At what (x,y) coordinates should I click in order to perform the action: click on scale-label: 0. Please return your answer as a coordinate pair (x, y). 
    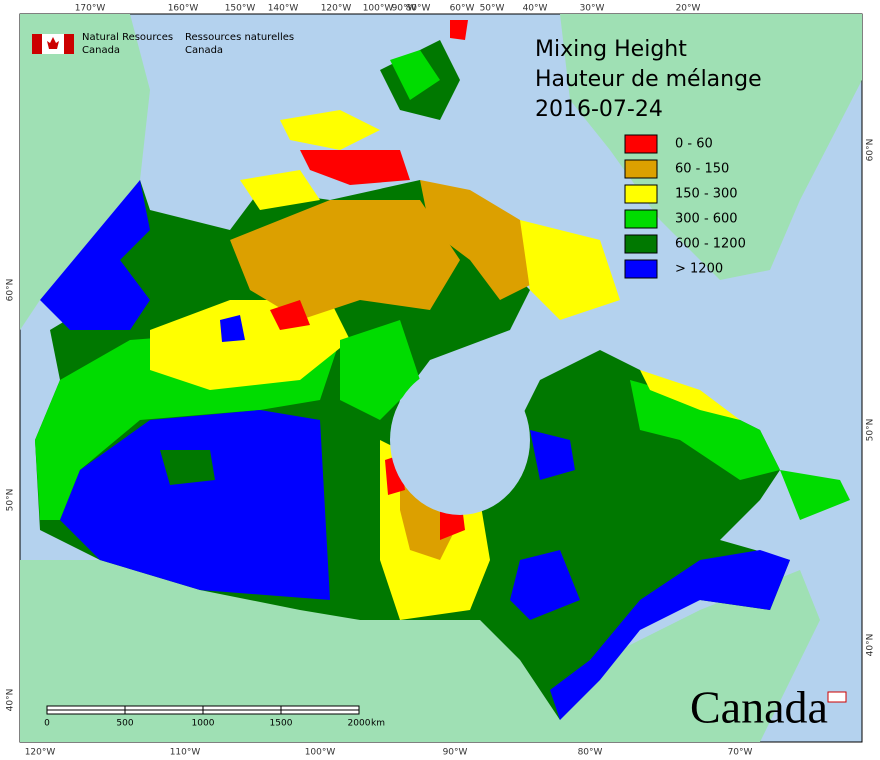
    Looking at the image, I should click on (47, 724).